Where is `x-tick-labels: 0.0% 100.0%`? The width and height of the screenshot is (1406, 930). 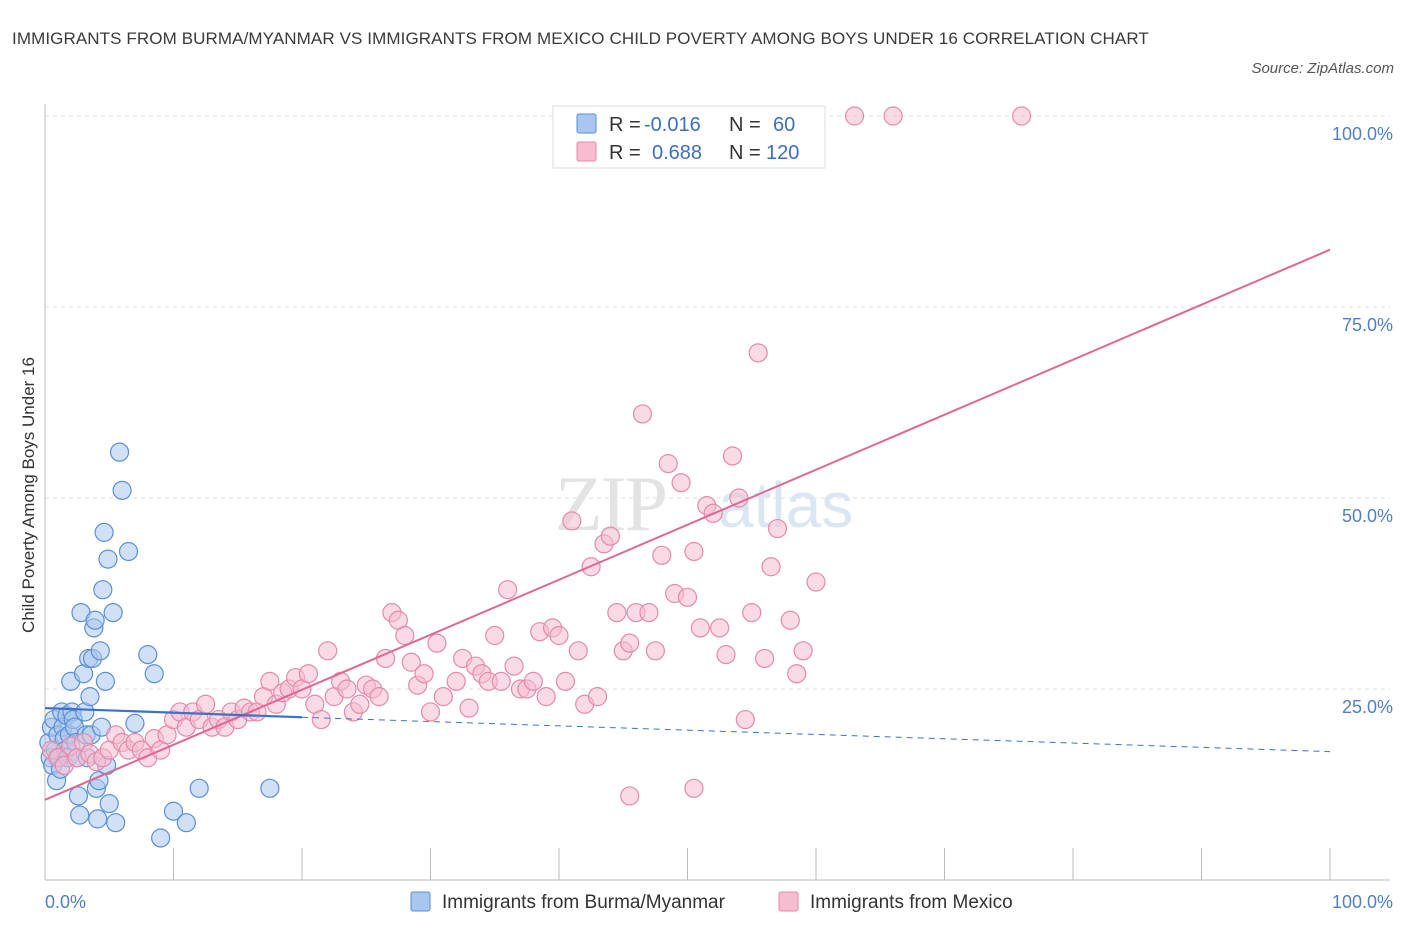 x-tick-labels: 0.0% 100.0% is located at coordinates (719, 902).